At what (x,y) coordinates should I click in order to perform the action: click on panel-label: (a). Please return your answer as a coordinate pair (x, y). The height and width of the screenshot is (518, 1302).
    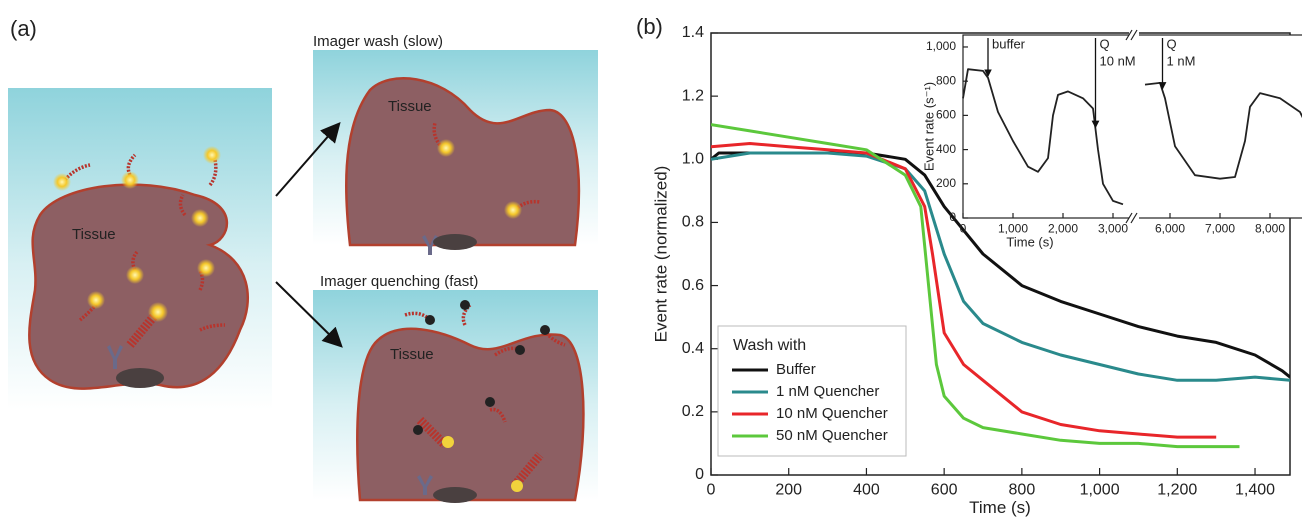
    Looking at the image, I should click on (23, 28).